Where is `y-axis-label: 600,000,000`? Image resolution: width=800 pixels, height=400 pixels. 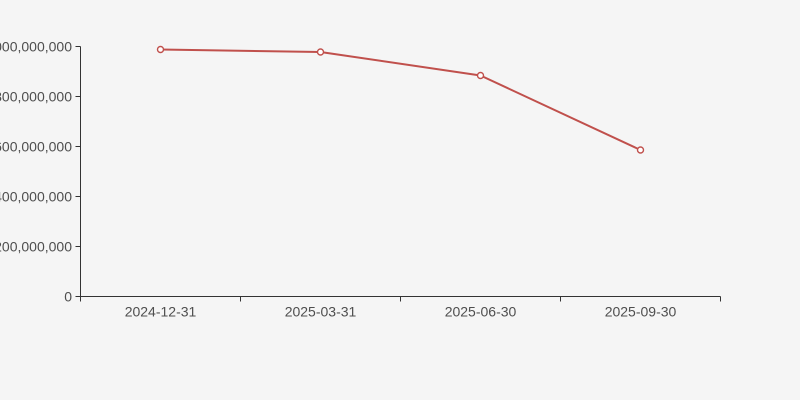
y-axis-label: 600,000,000 is located at coordinates (36, 147).